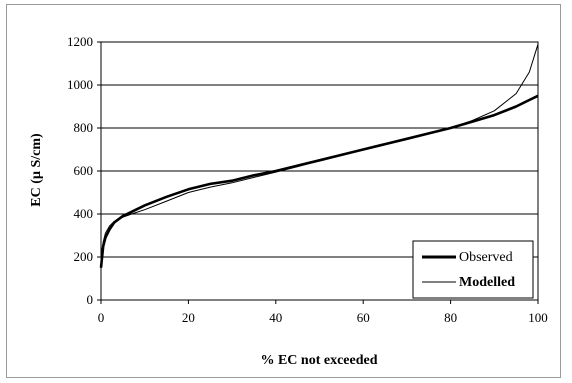  What do you see at coordinates (450, 317) in the screenshot?
I see `x-tick-label: 80` at bounding box center [450, 317].